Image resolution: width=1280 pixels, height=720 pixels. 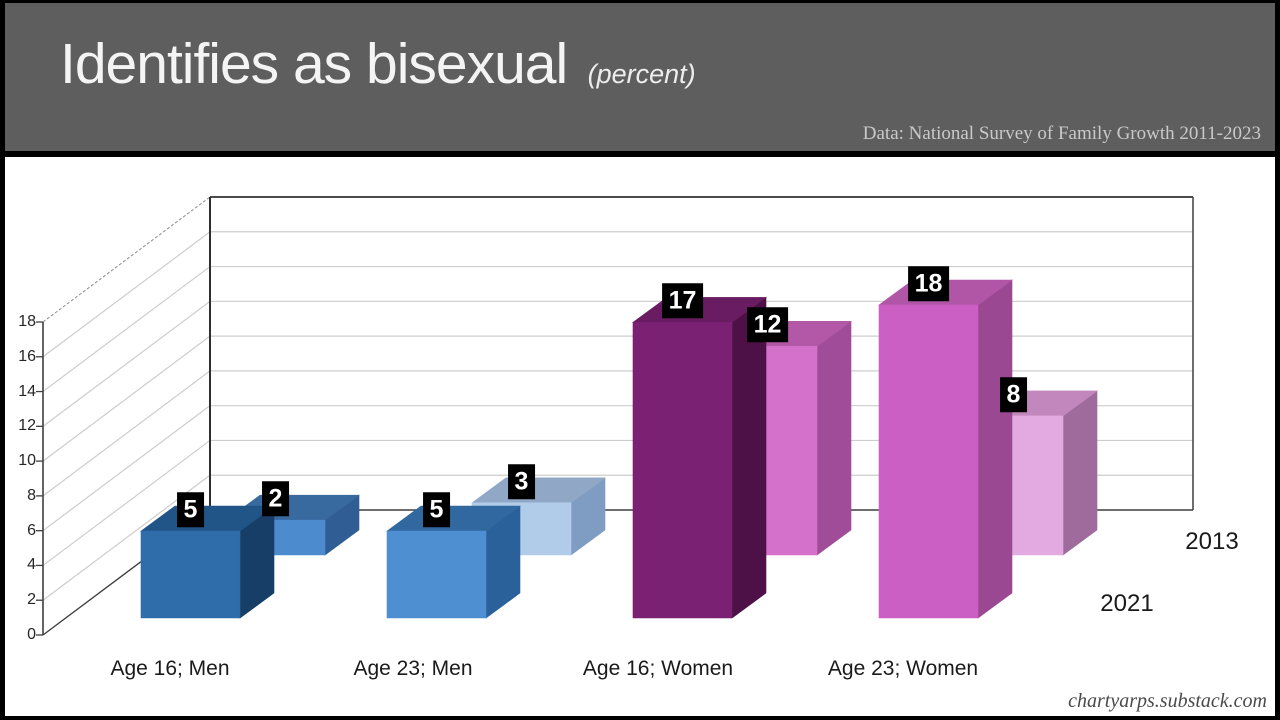 What do you see at coordinates (126, 259) in the screenshot?
I see `wall-top-diagonal` at bounding box center [126, 259].